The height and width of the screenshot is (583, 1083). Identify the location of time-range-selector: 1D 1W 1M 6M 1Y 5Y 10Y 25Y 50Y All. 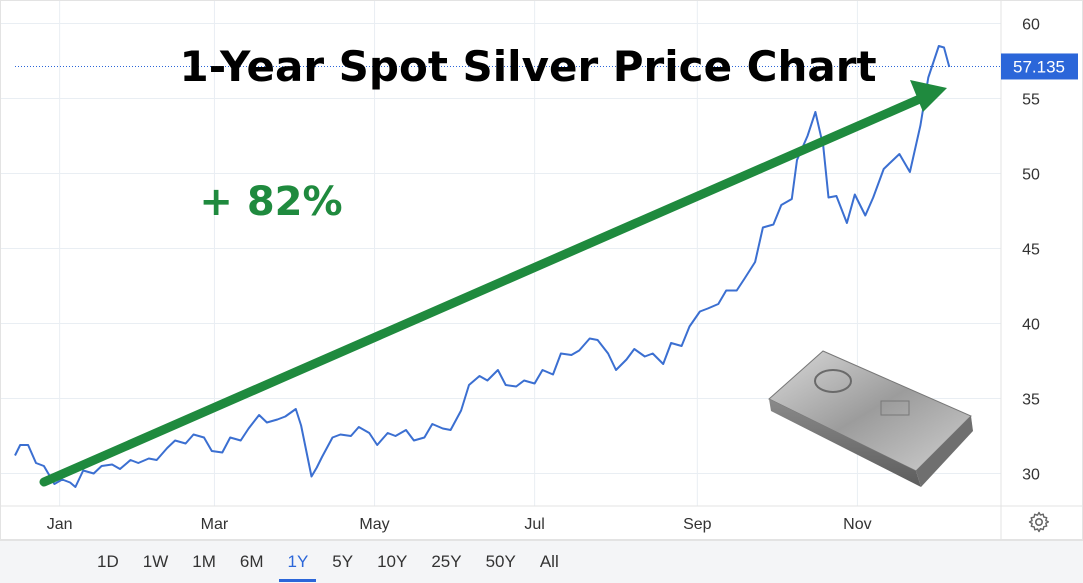
(541, 561).